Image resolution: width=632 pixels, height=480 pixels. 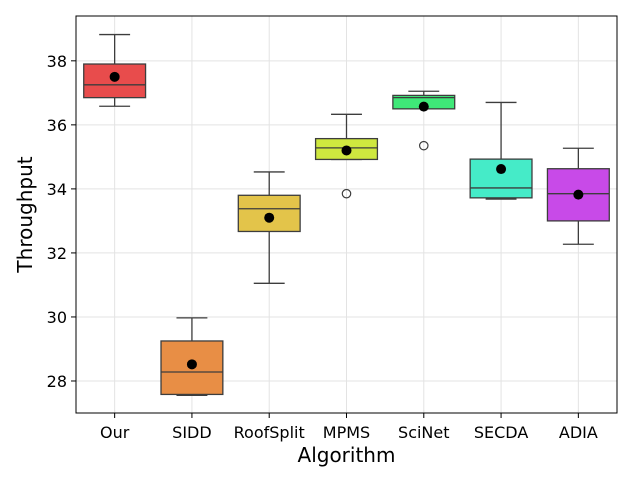 What do you see at coordinates (424, 120) in the screenshot?
I see `box-scinet` at bounding box center [424, 120].